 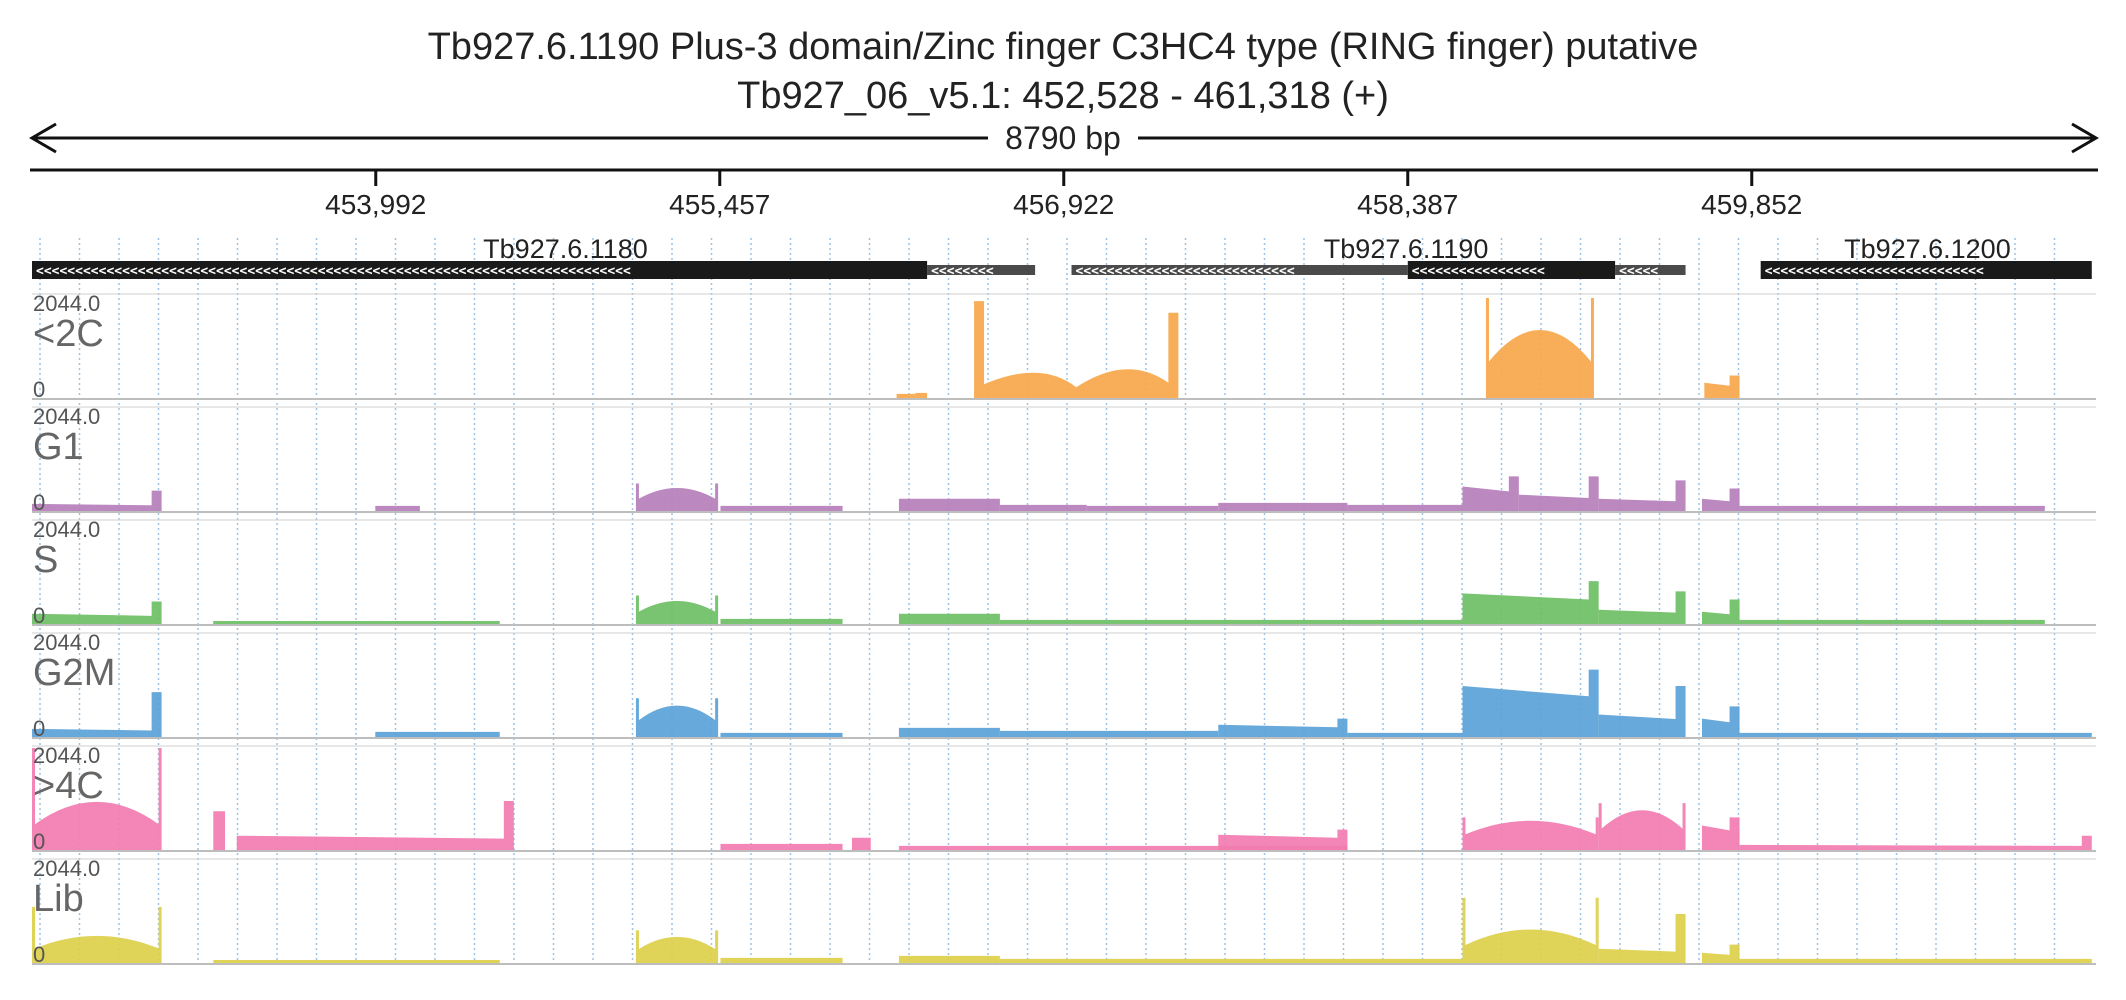 What do you see at coordinates (1751, 204) in the screenshot?
I see `ruler-tick-label: 459,852` at bounding box center [1751, 204].